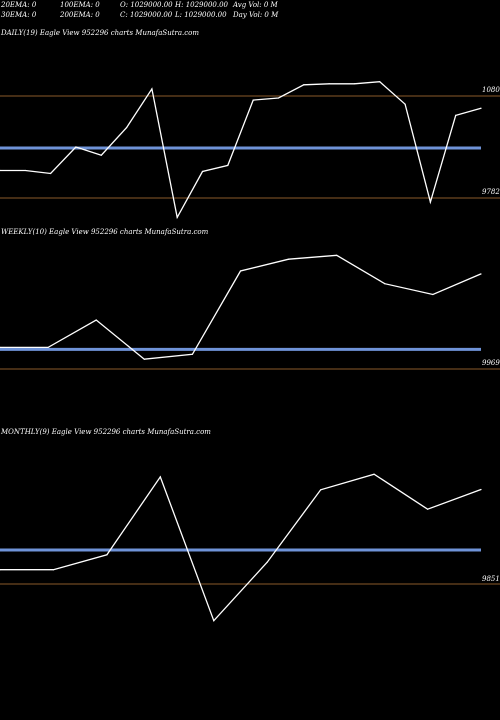  Describe the element at coordinates (491, 363) in the screenshot. I see `weekly-y-label: 9969` at that location.